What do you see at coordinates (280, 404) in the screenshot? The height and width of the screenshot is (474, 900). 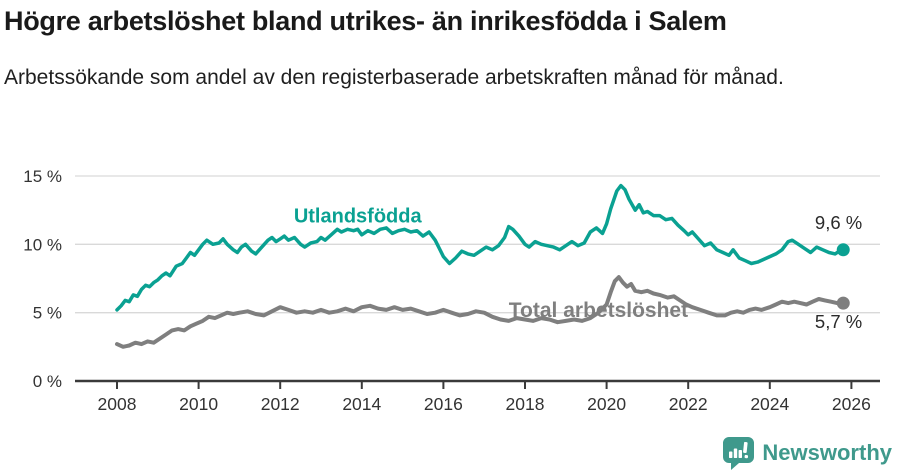 I see `x-axis-tick-label: 2012` at bounding box center [280, 404].